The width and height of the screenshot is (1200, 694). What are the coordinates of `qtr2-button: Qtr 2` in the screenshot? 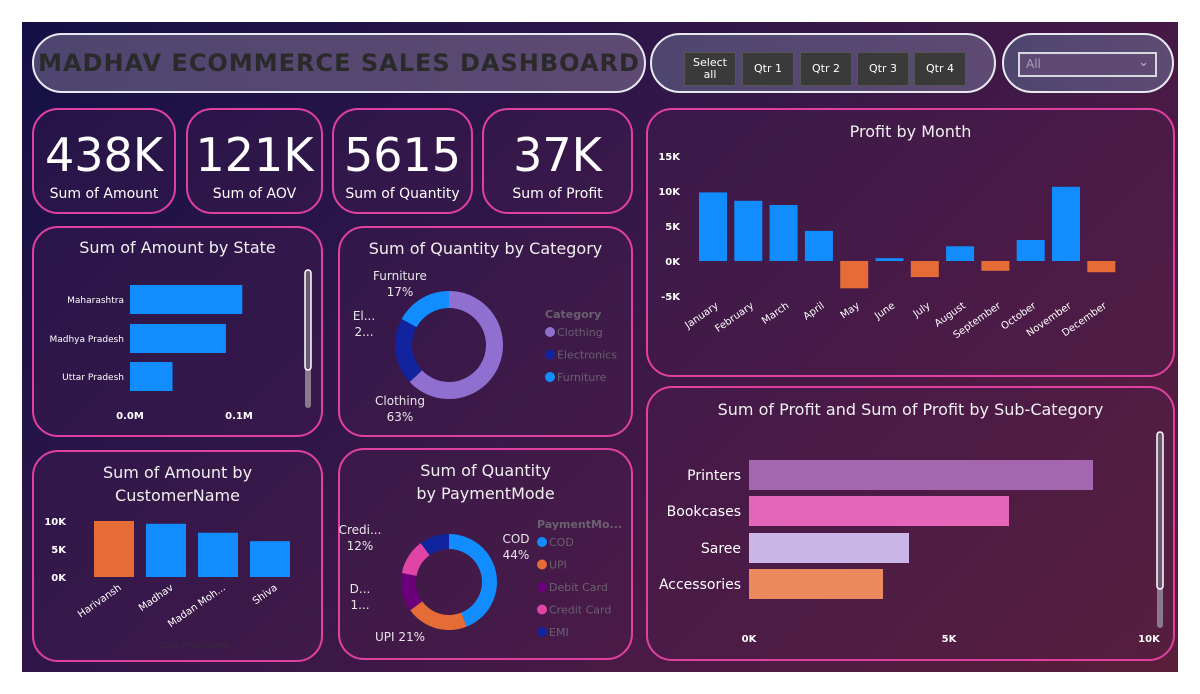 It's located at (826, 69).